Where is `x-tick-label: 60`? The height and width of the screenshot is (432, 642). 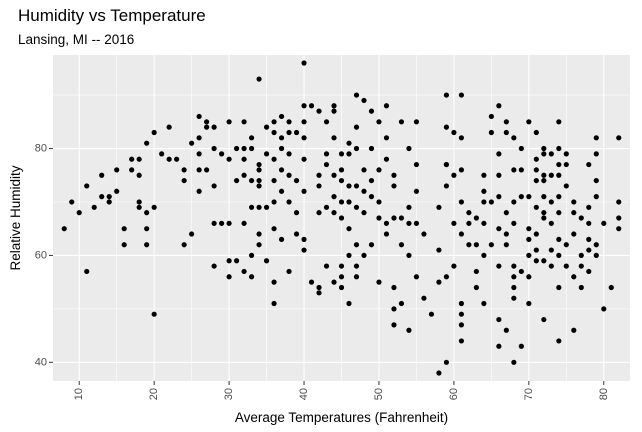 x-tick-label: 60 is located at coordinates (454, 394).